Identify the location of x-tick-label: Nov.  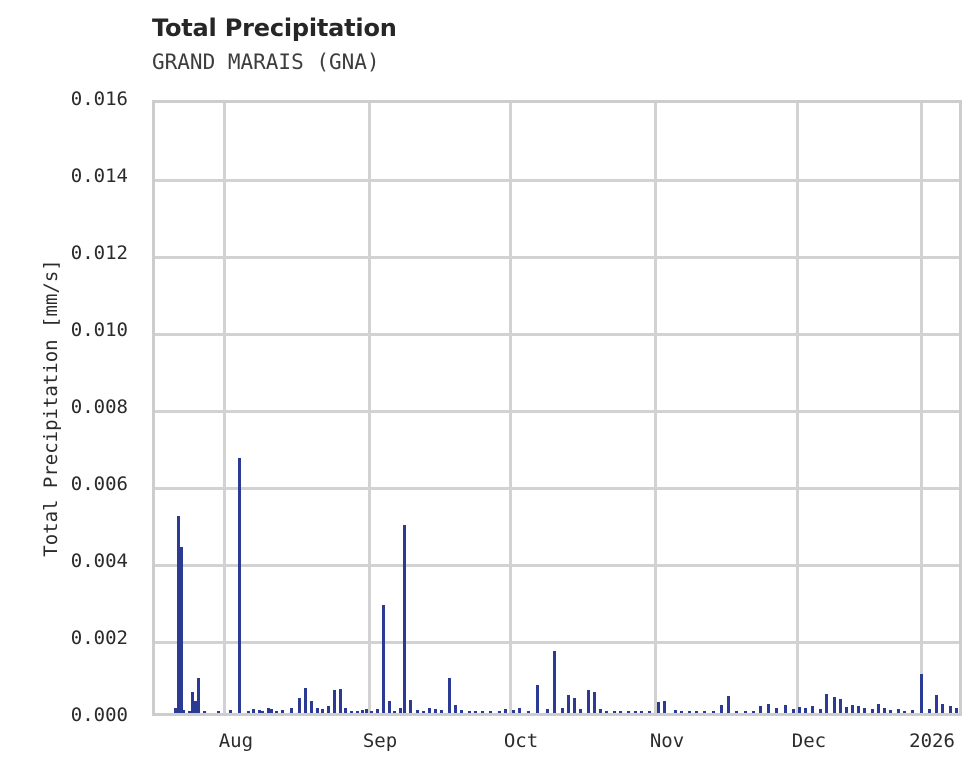
(667, 741).